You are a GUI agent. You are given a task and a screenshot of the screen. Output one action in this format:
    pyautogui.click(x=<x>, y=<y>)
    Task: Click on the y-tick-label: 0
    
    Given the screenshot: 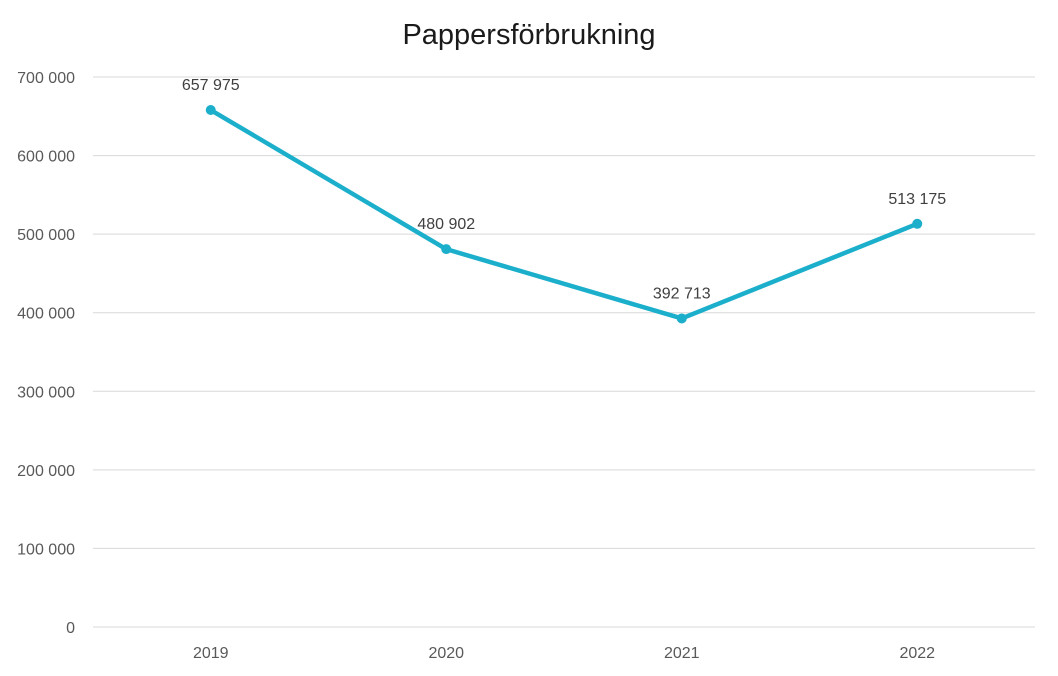 What is the action you would take?
    pyautogui.click(x=70, y=628)
    